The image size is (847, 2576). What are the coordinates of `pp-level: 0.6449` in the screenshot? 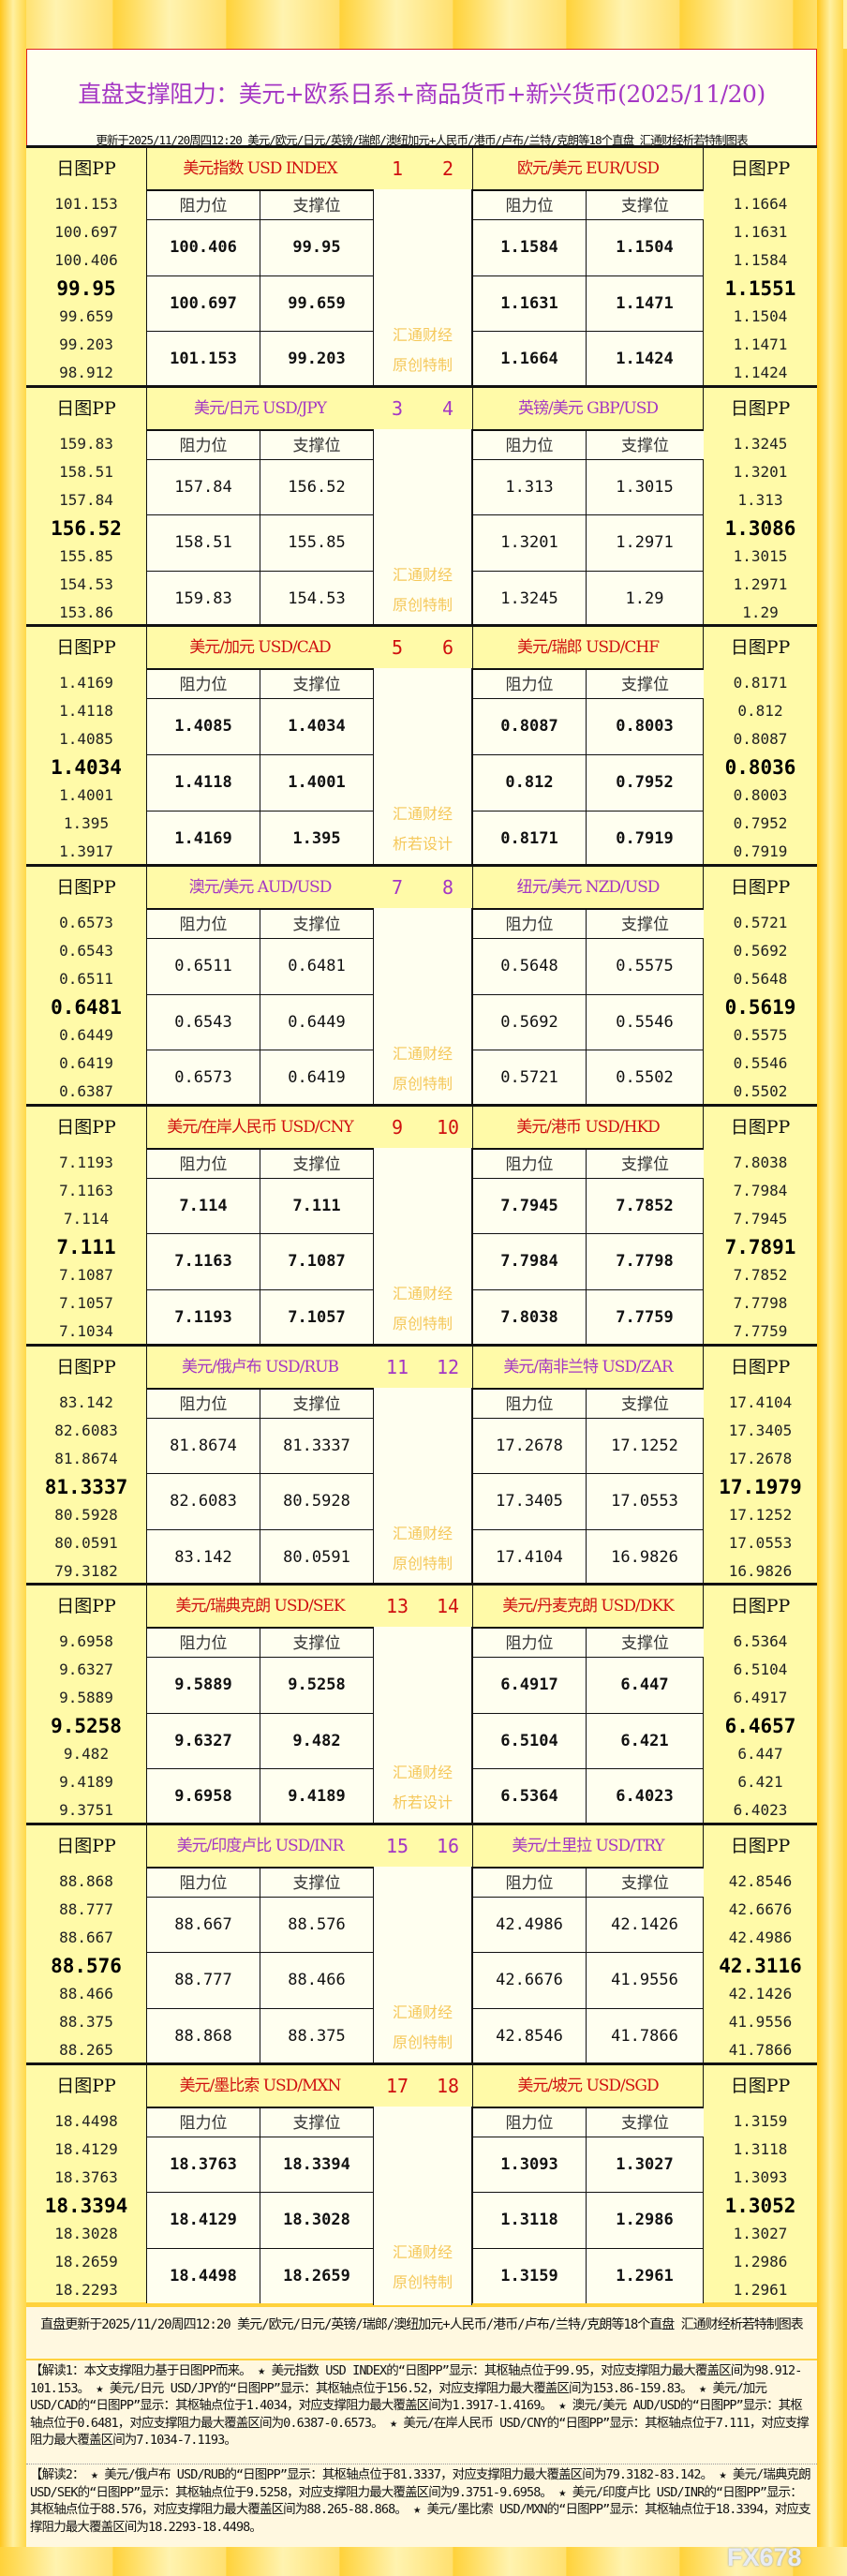 It's located at (86, 1035).